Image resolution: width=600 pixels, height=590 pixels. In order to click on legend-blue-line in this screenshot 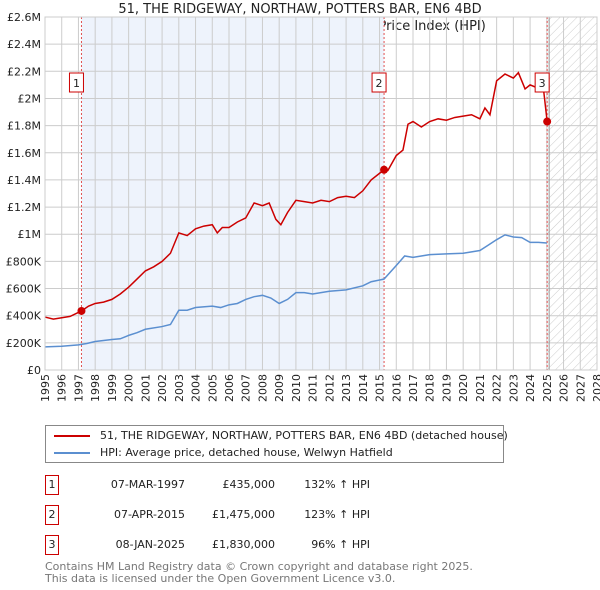, I will do `click(72, 452)`.